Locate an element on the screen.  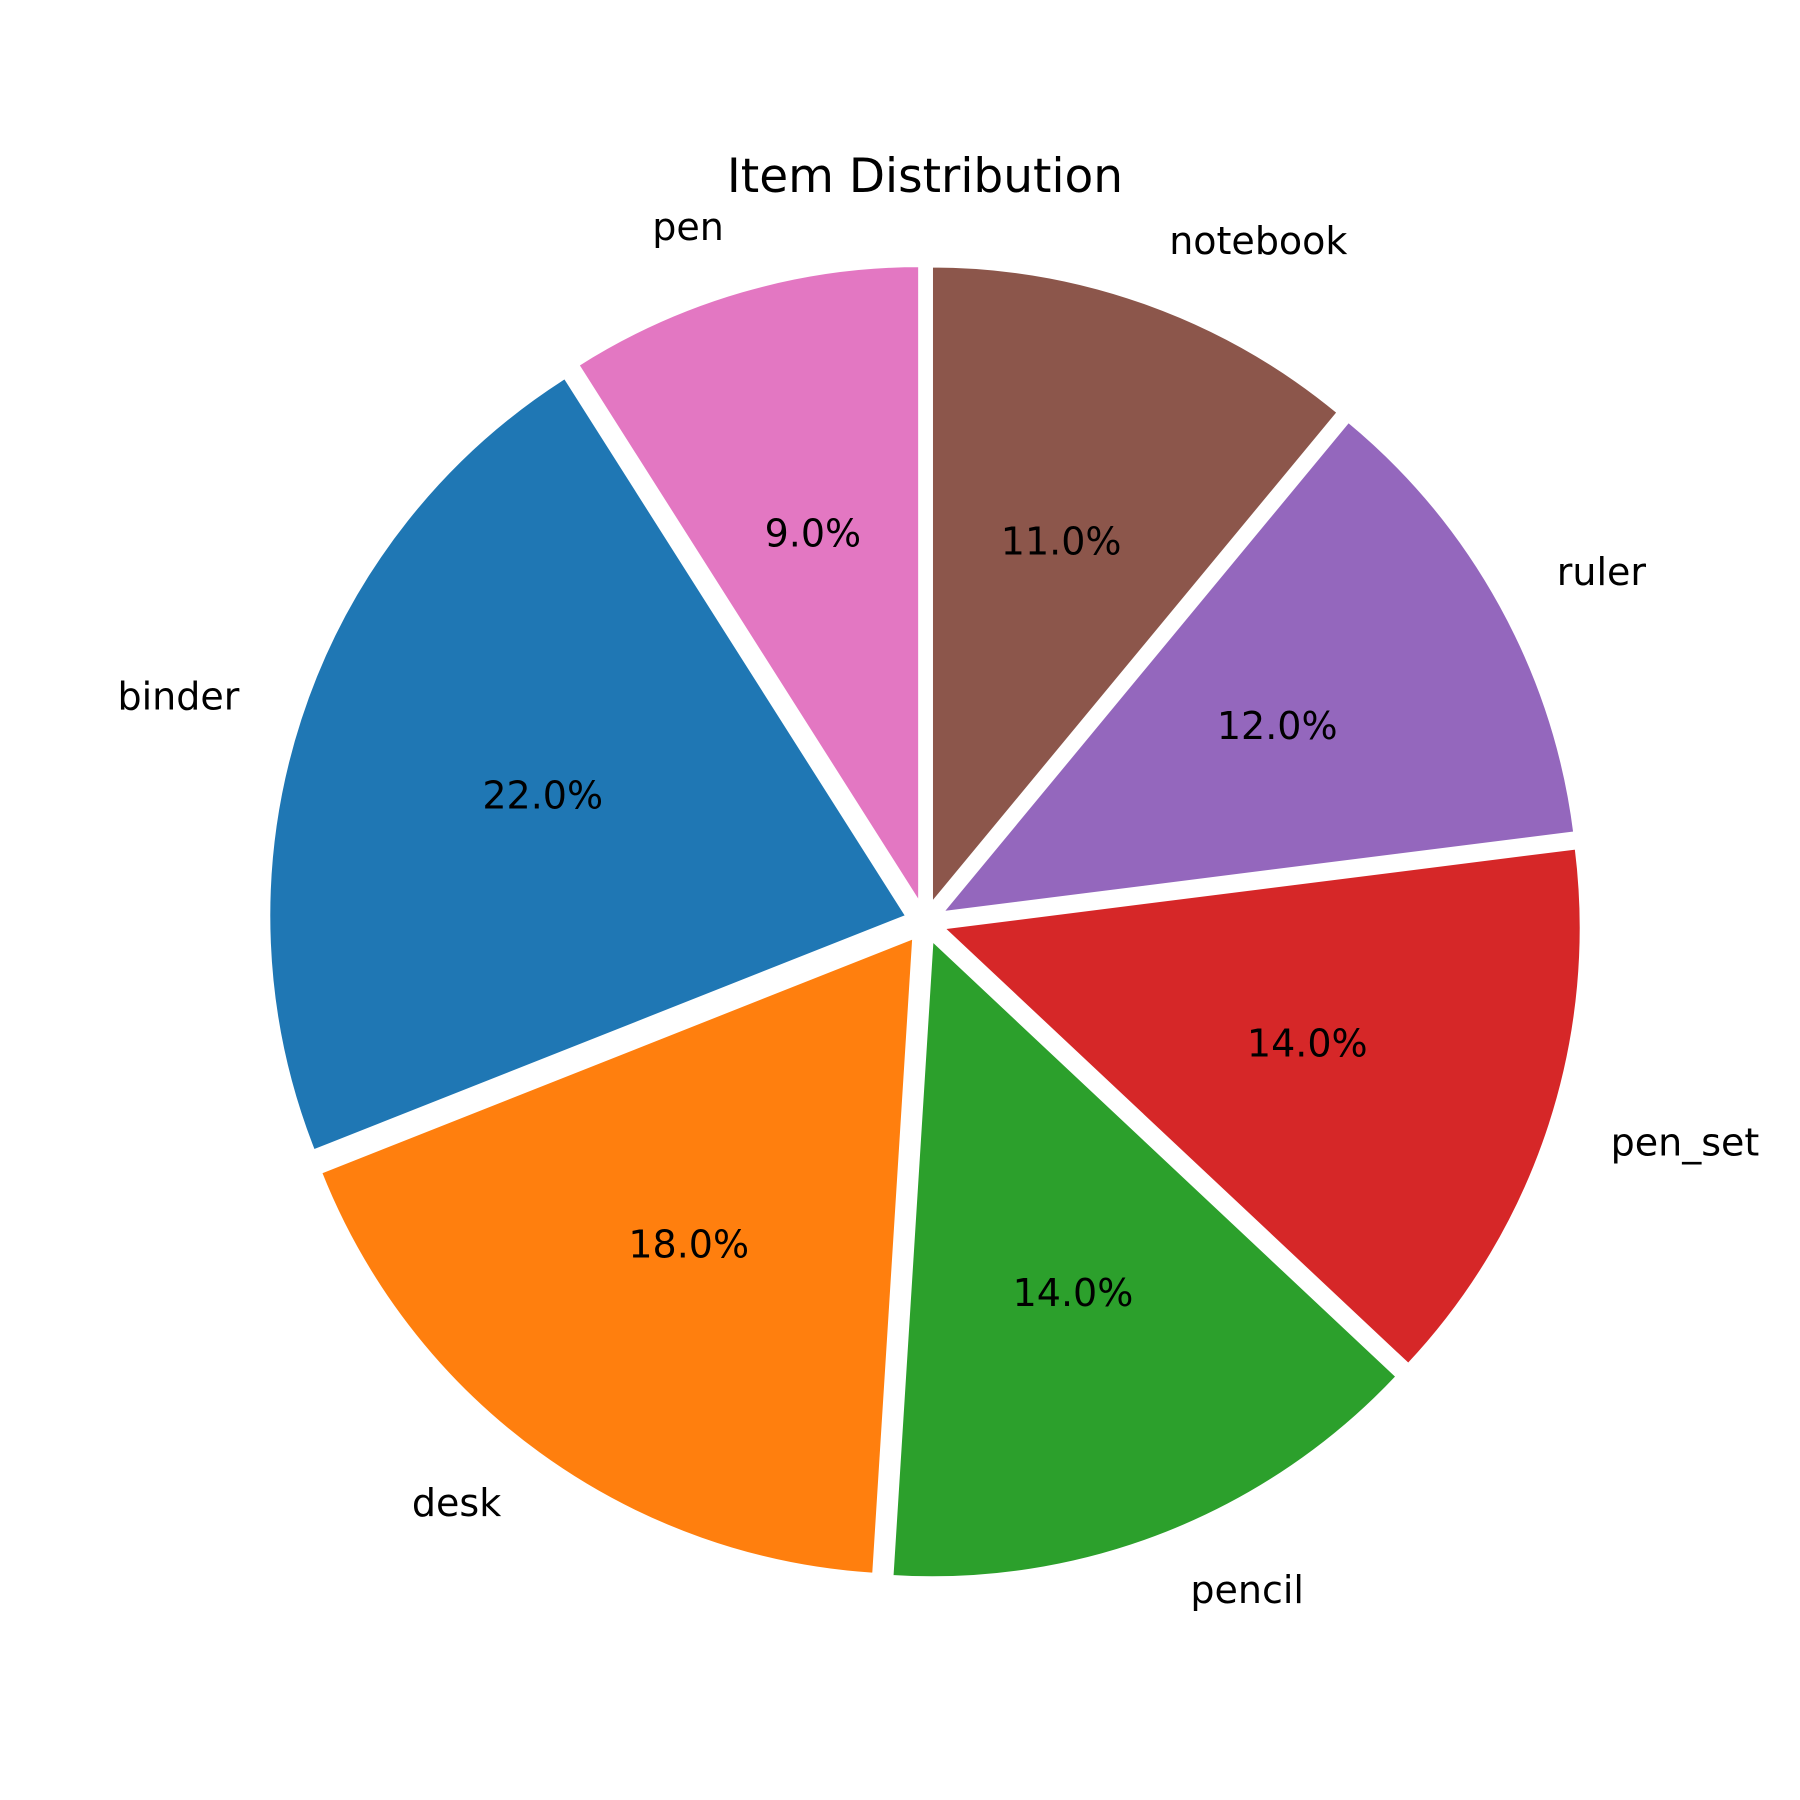
slice-label-desk: desk is located at coordinates (456, 1503).